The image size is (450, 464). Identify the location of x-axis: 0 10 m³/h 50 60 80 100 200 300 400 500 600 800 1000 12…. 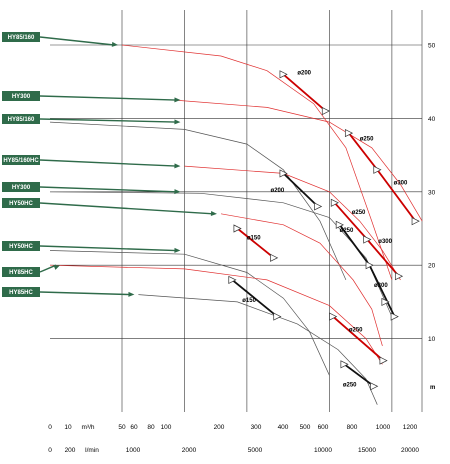
(233, 439).